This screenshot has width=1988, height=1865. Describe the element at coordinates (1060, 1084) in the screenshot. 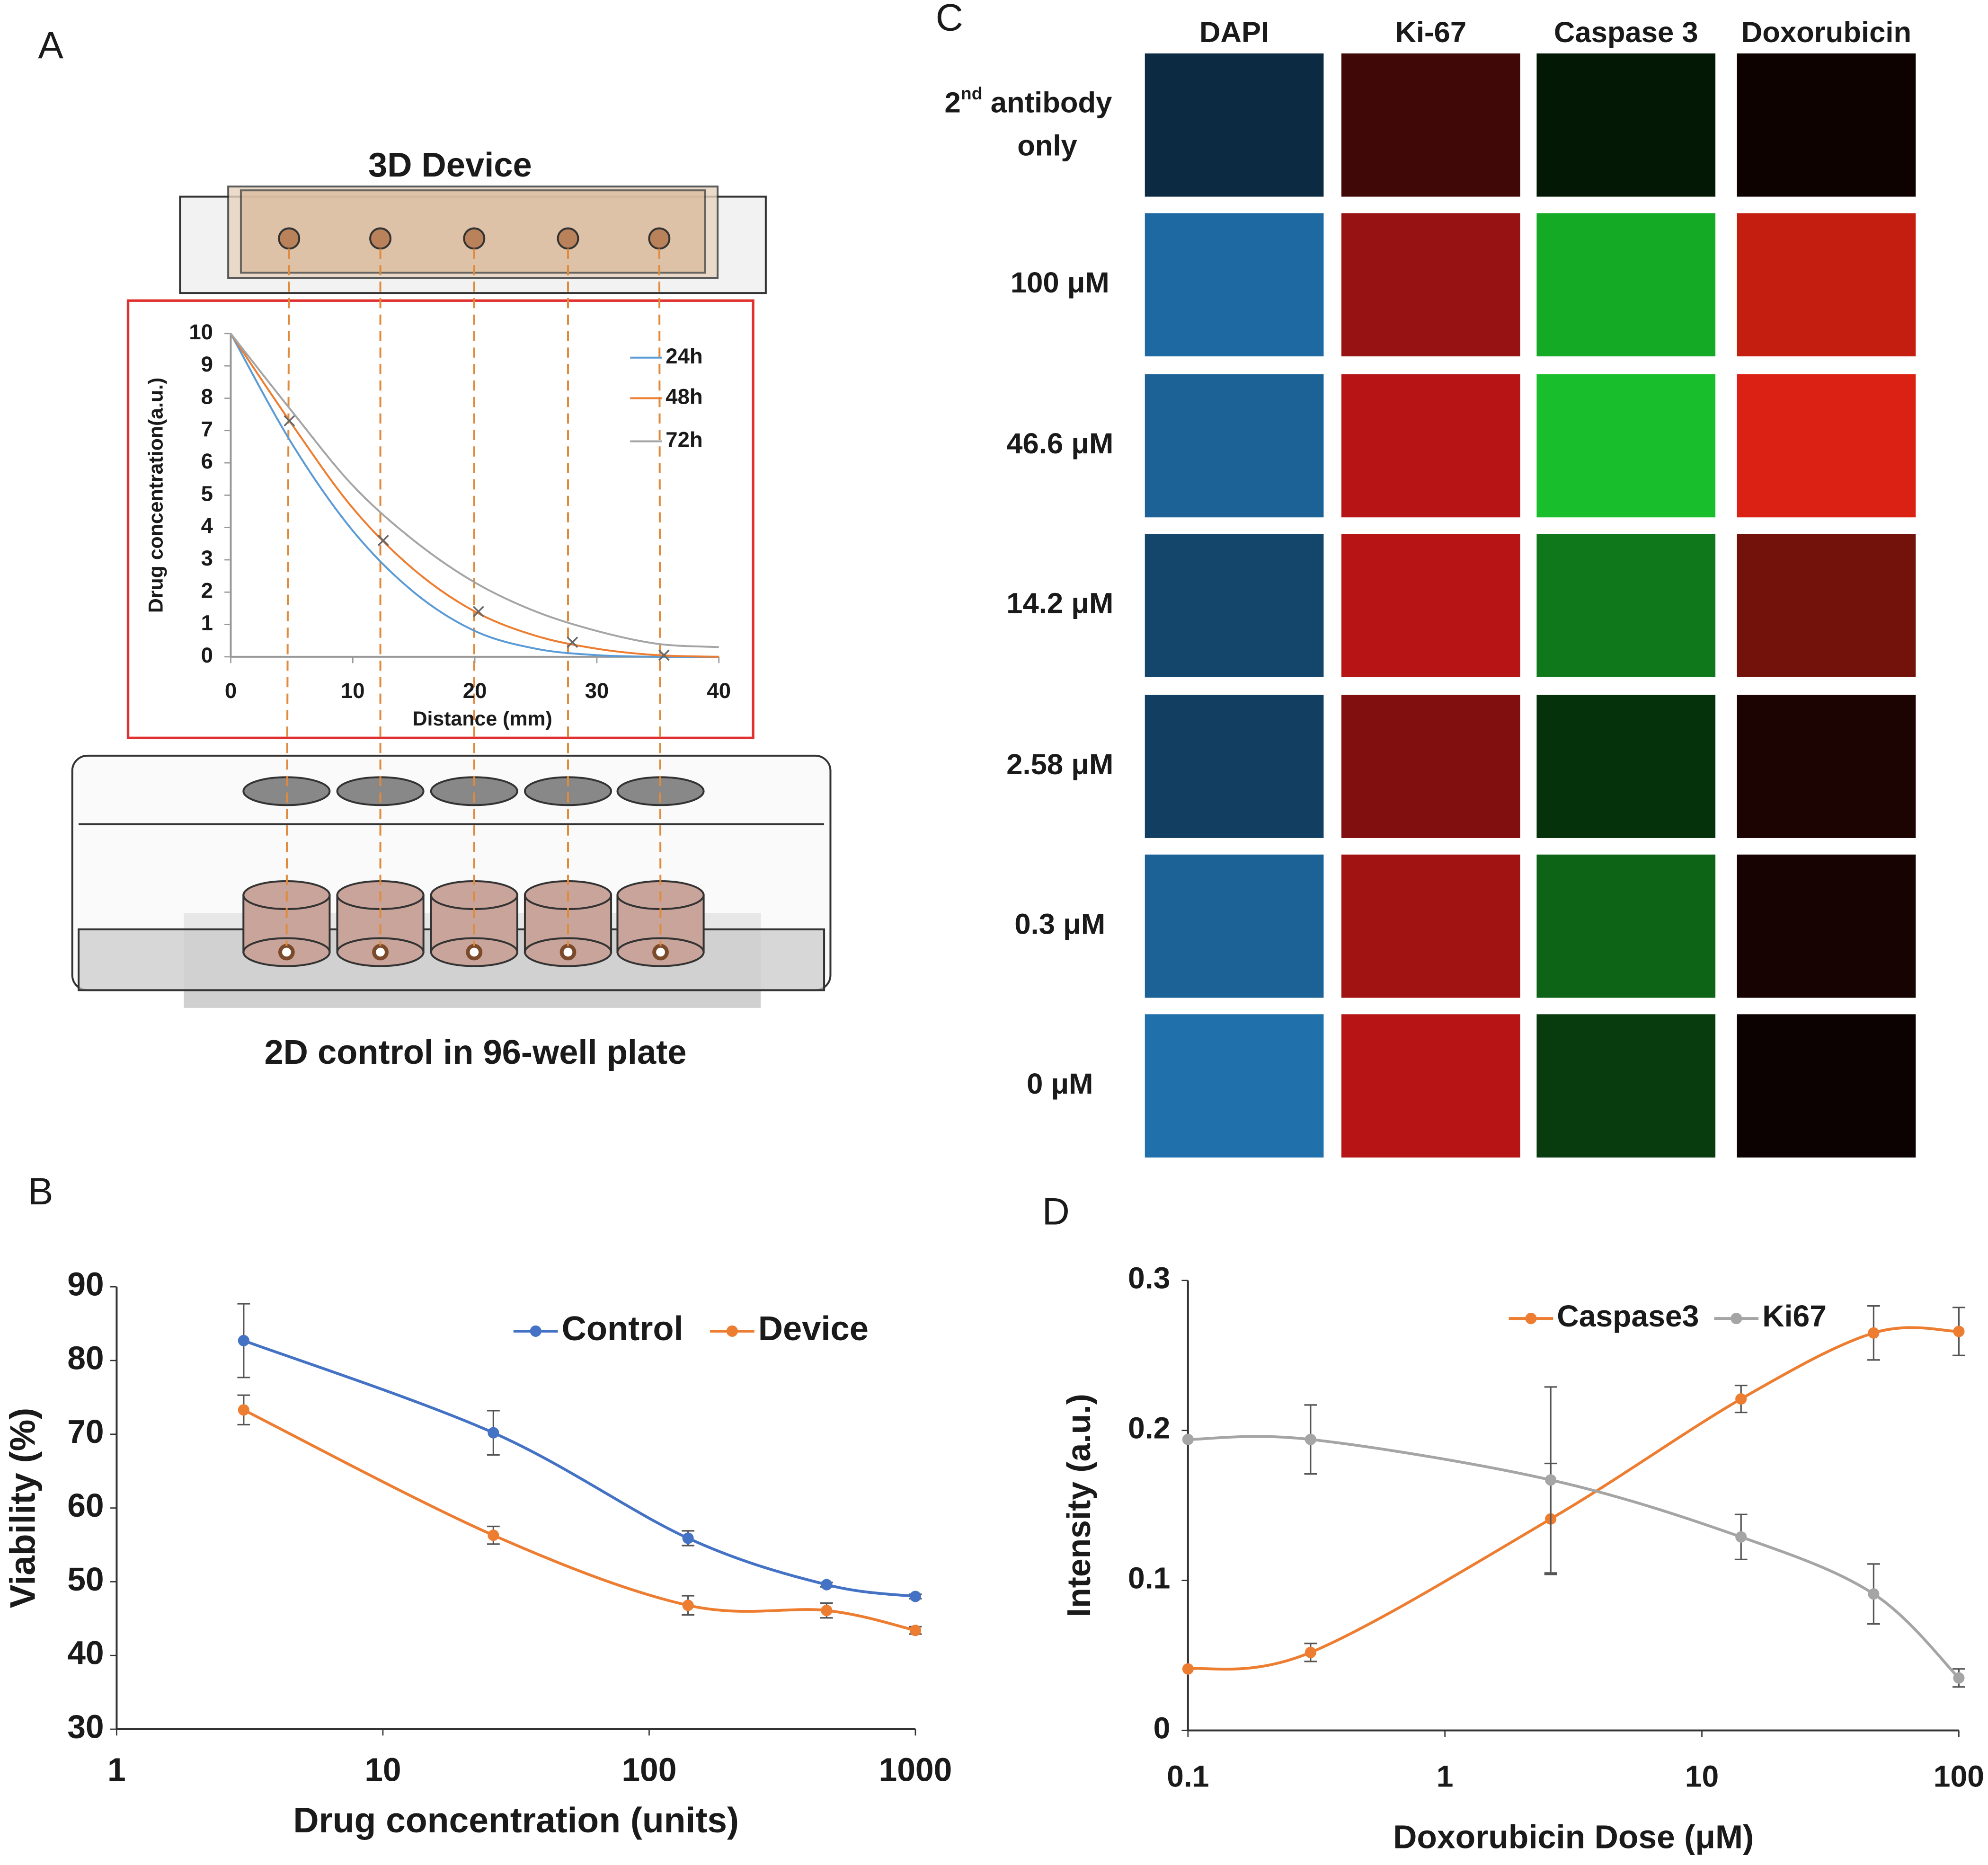

I see `row-label: 0 μM` at that location.